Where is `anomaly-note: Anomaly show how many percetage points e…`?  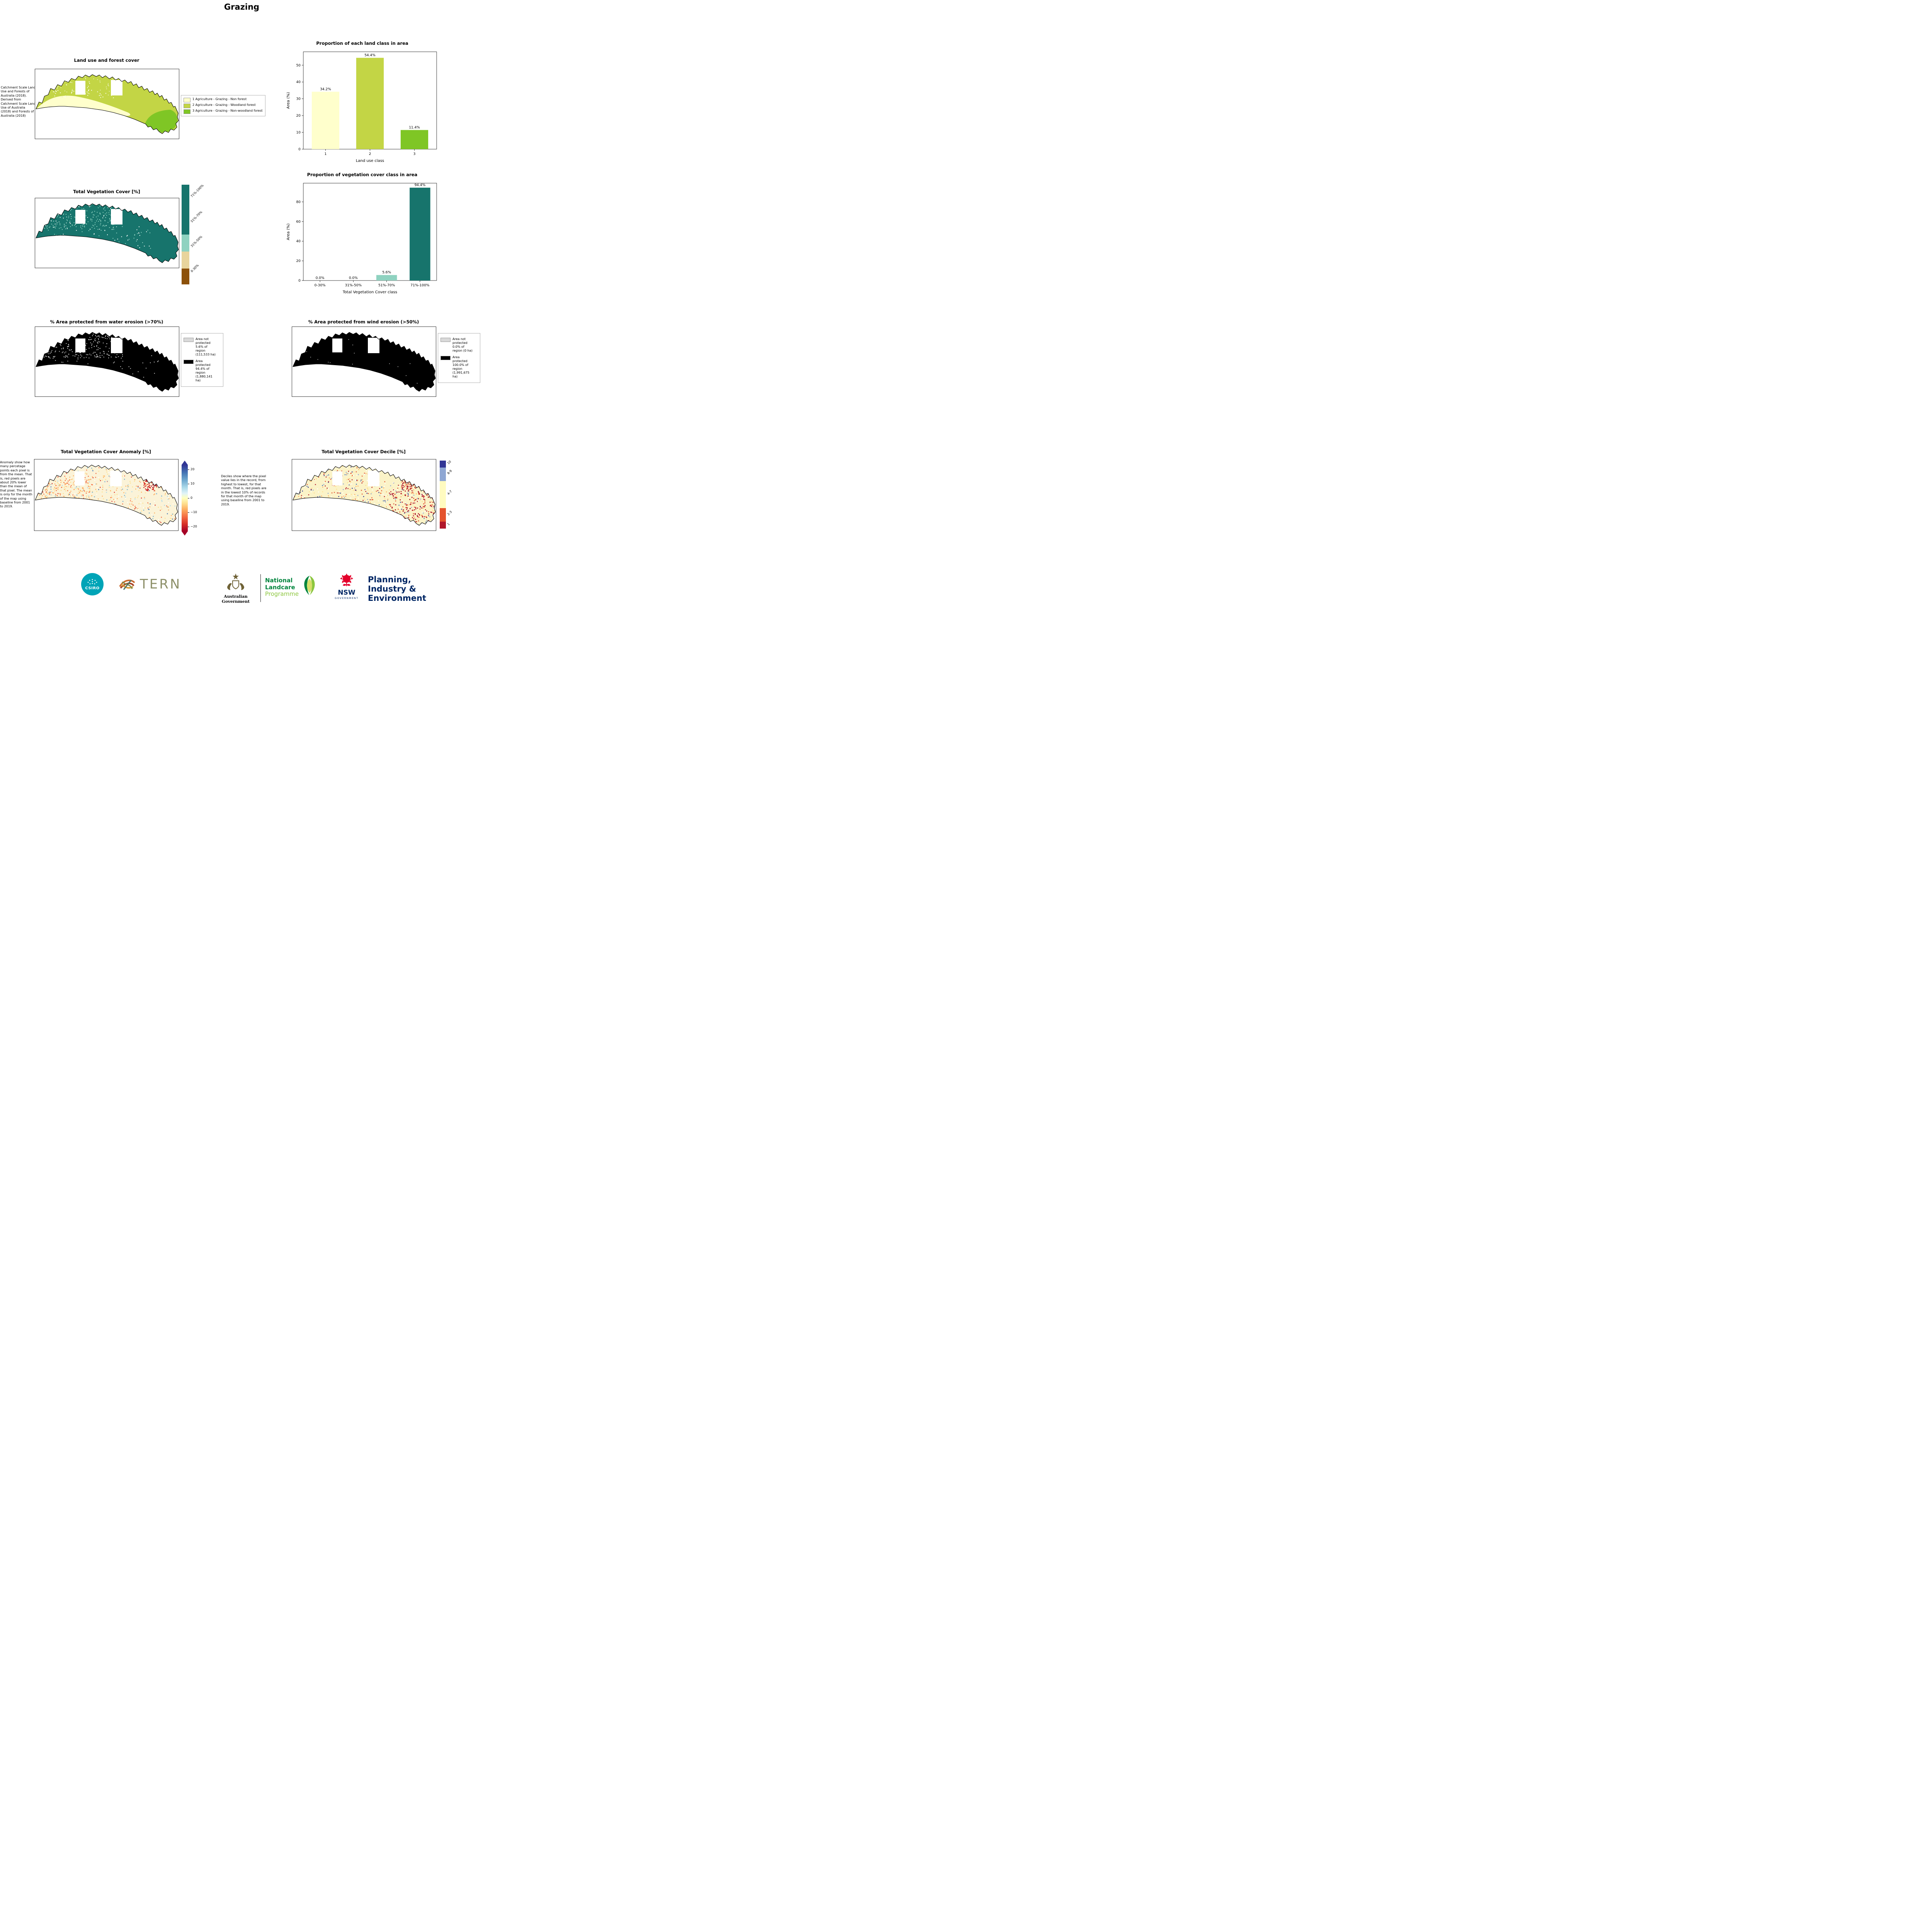
anomaly-note: Anomaly show how many percetage points e… is located at coordinates (16, 485).